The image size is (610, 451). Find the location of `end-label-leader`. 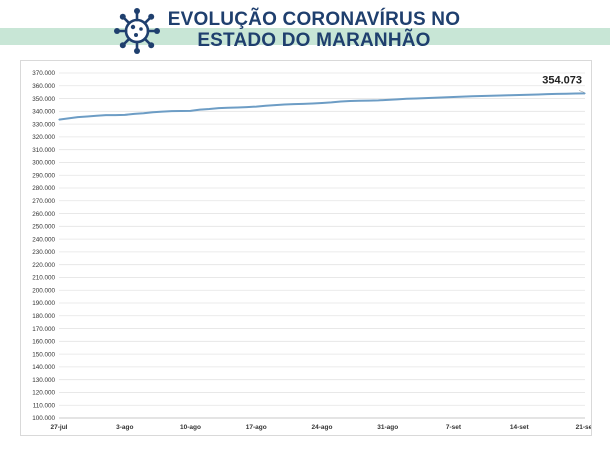

end-label-leader is located at coordinates (581, 91).